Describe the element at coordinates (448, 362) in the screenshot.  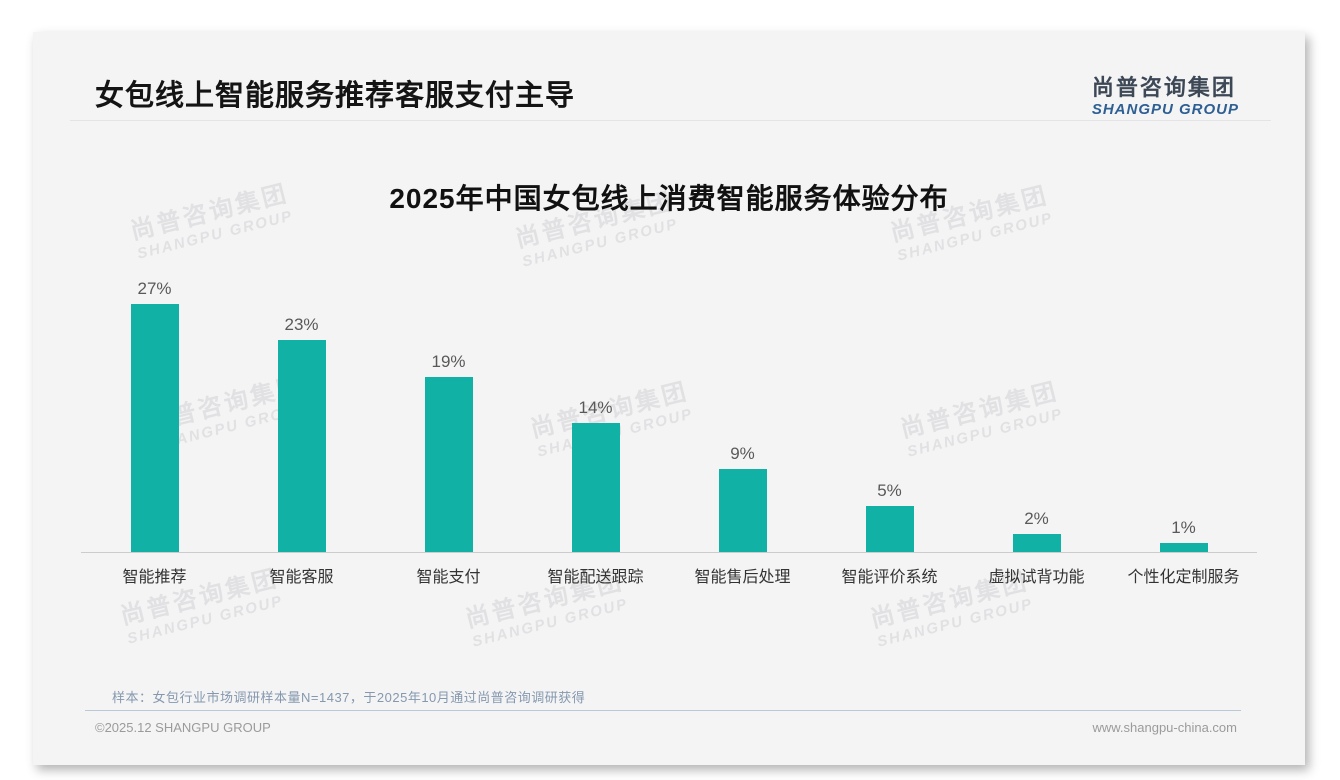
I see `bar-value-label: 19%` at that location.